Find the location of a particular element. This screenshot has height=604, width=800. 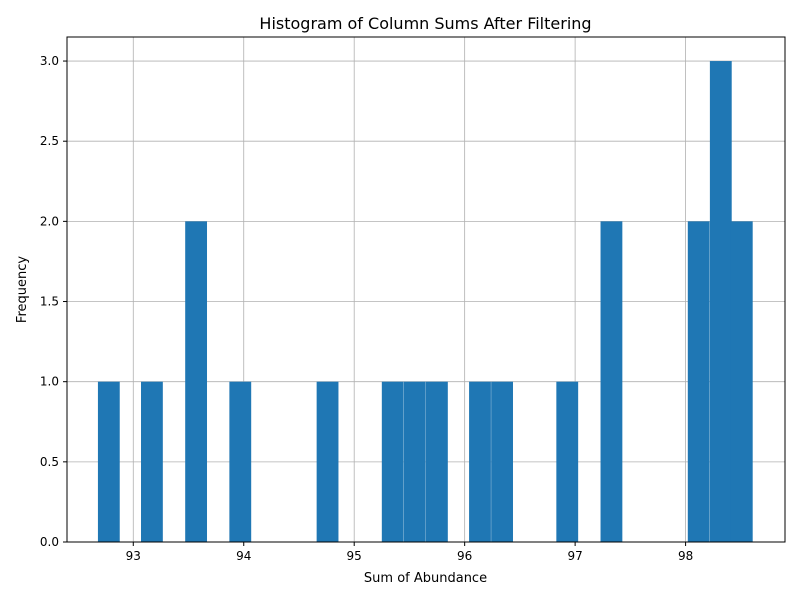

y-tick-label: 0.0 is located at coordinates (49, 542).